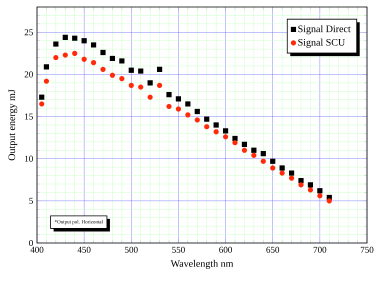 This screenshot has height=281, width=377. Describe the element at coordinates (131, 249) in the screenshot. I see `x-tick-label: 500` at that location.